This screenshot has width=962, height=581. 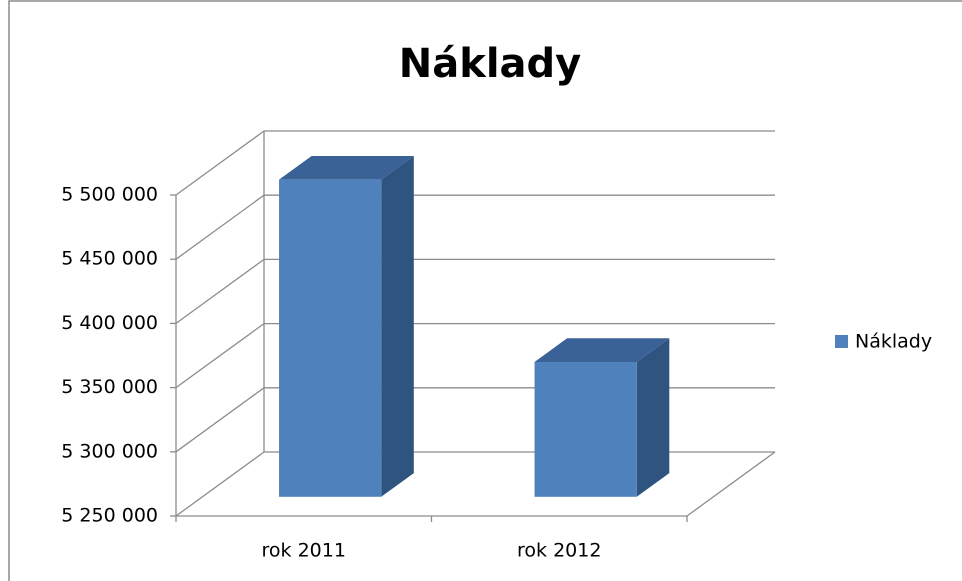 I want to click on chart-title: Náklady, so click(x=490, y=64).